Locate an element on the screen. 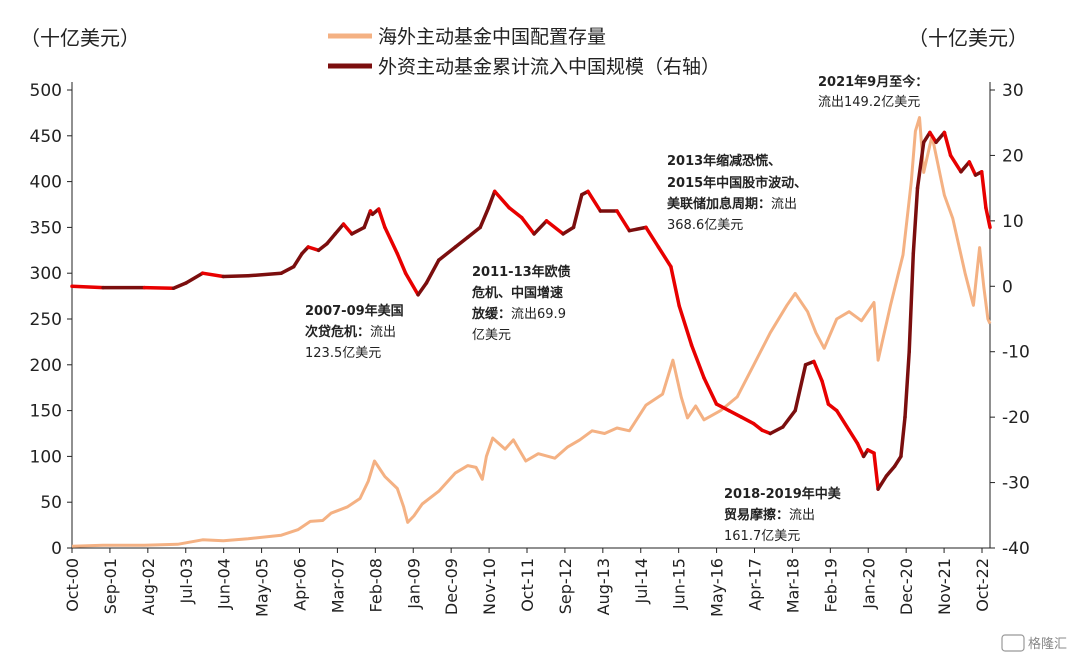  left-tick-label: 0 is located at coordinates (56, 549).